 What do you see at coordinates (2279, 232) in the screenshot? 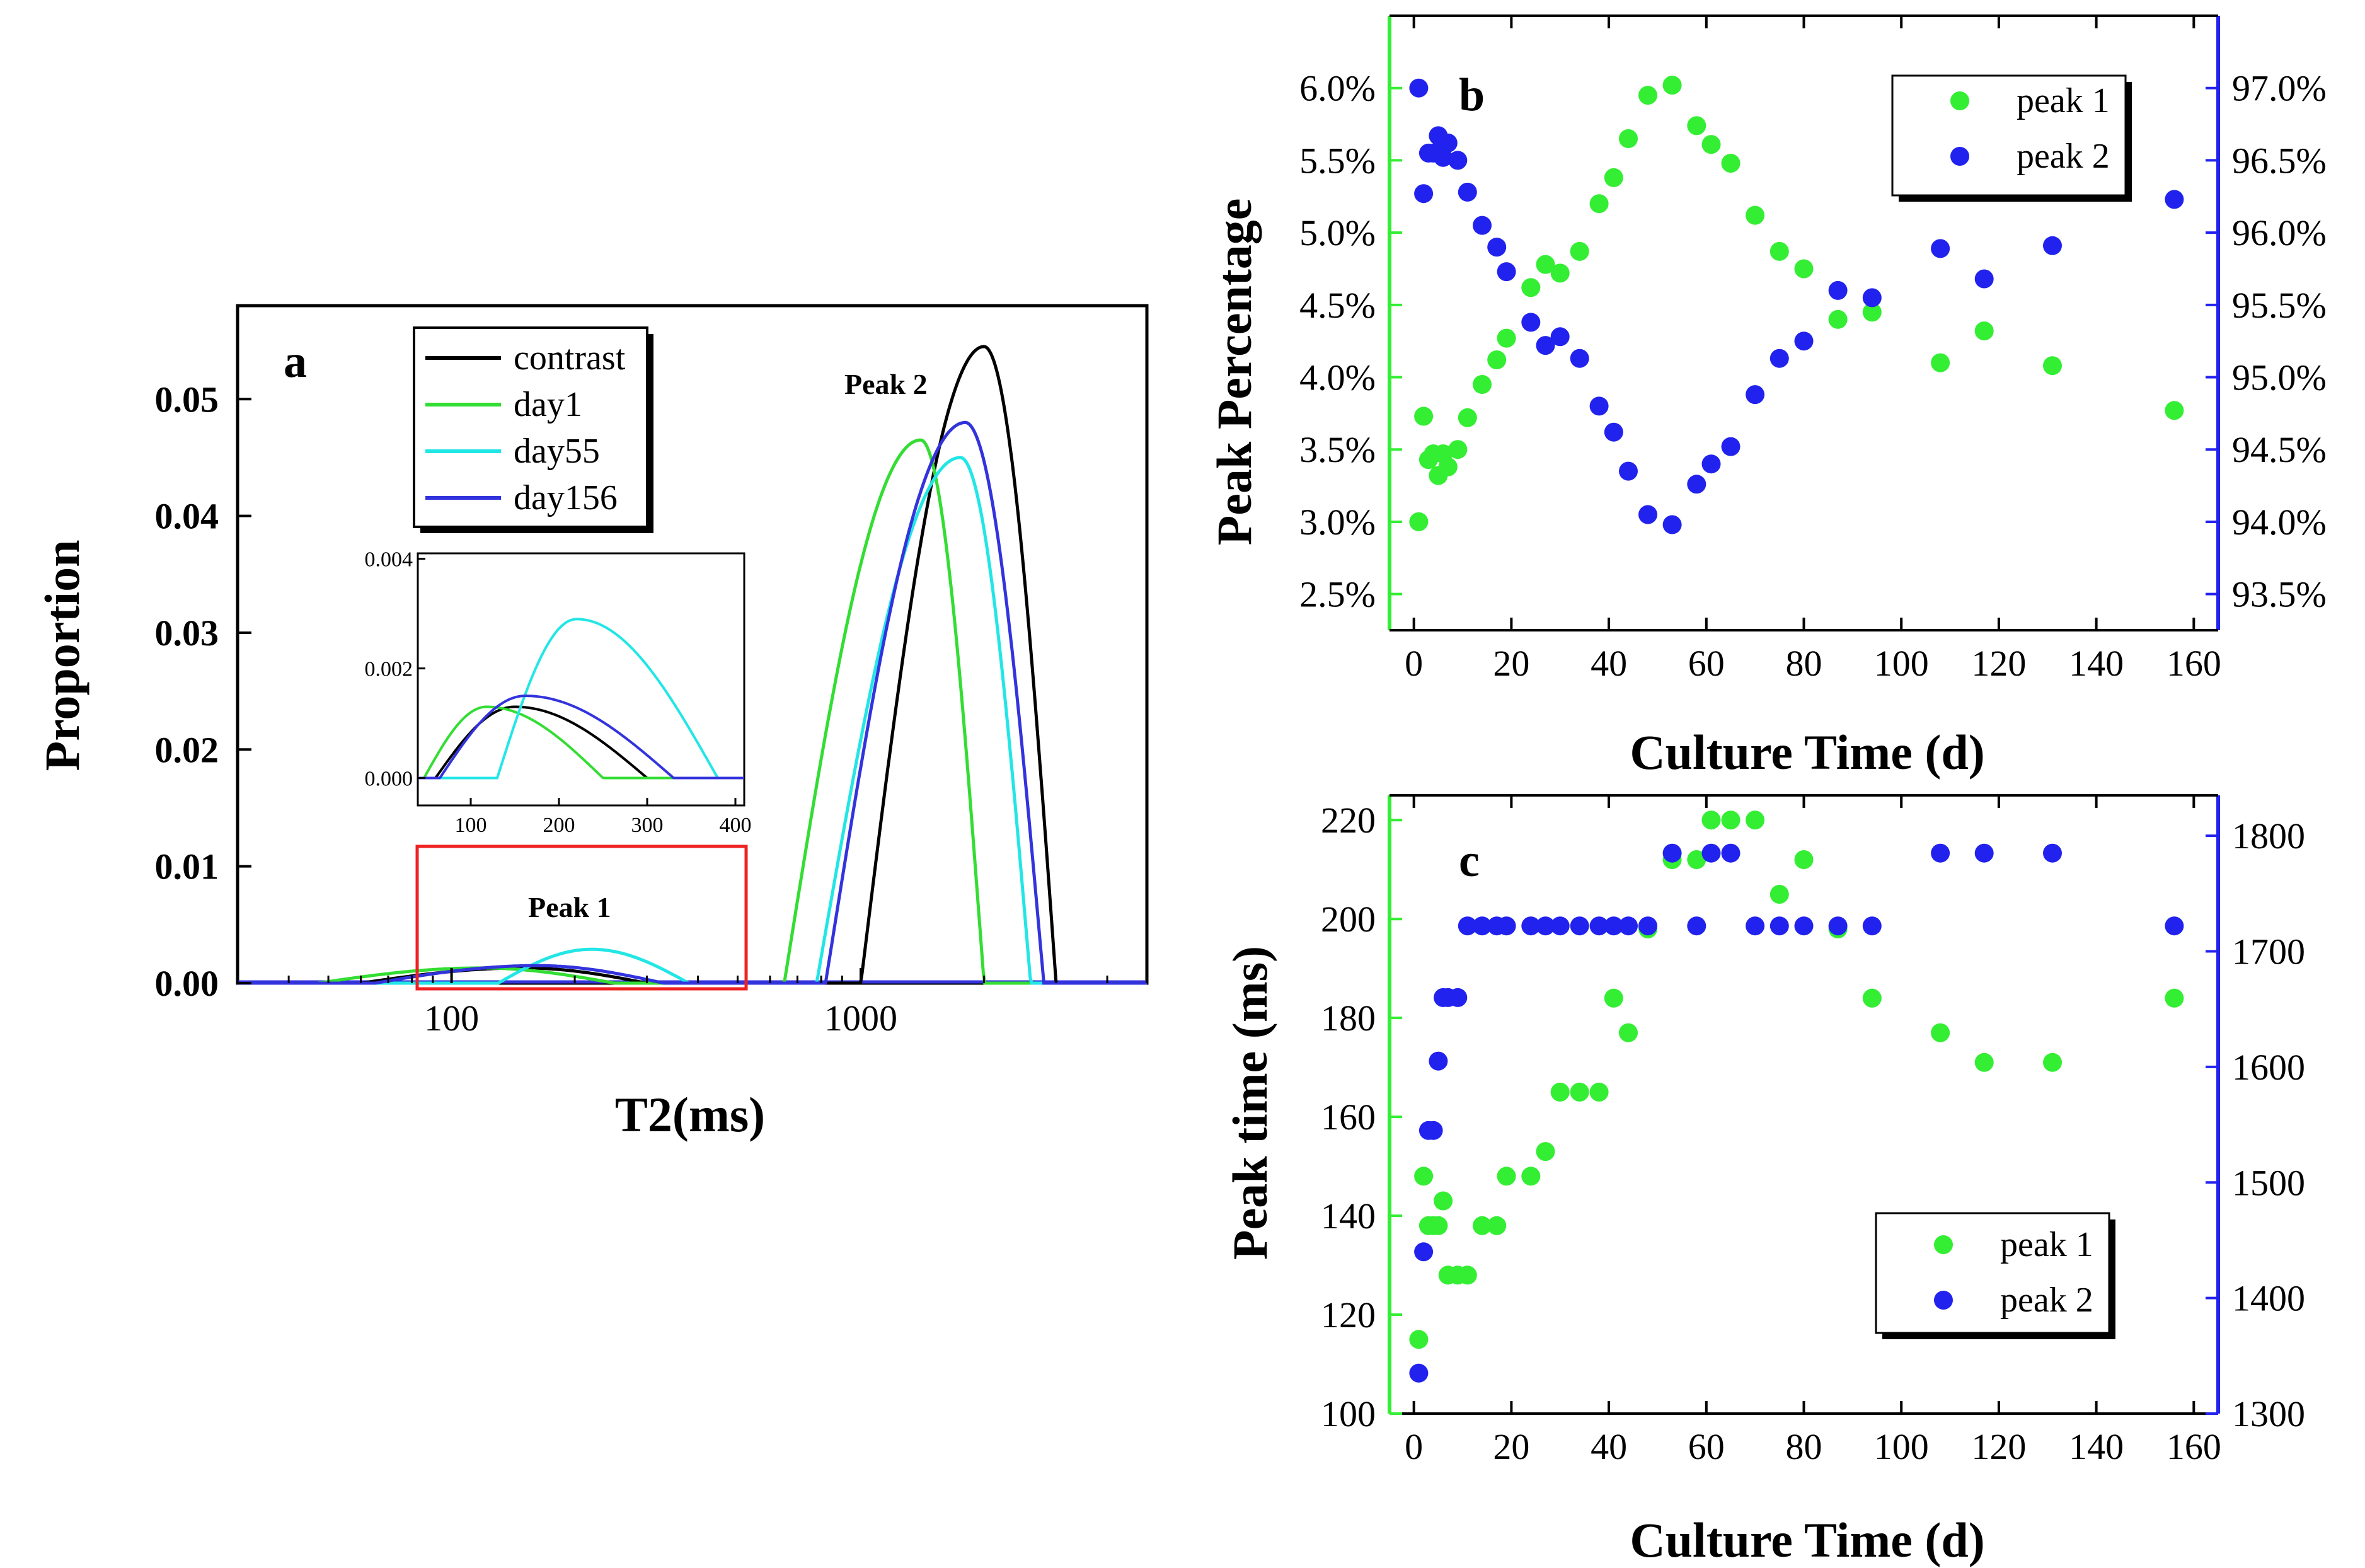
I see `y-right-tick-label: 96.0%` at bounding box center [2279, 232].